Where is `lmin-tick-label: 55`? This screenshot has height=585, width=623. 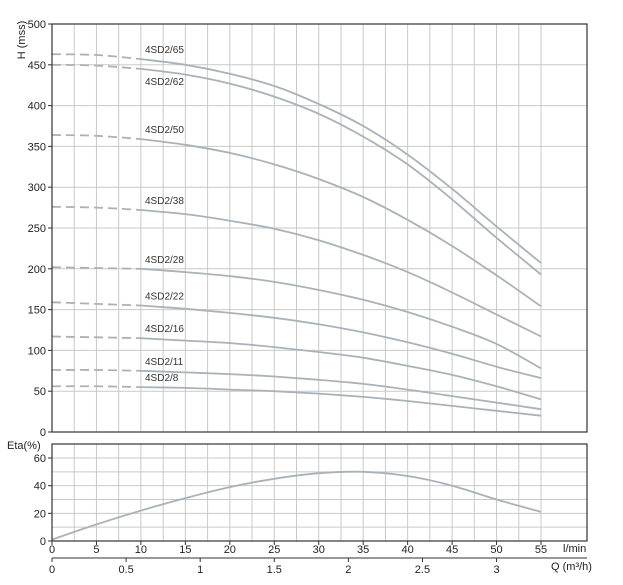 lmin-tick-label: 55 is located at coordinates (541, 550).